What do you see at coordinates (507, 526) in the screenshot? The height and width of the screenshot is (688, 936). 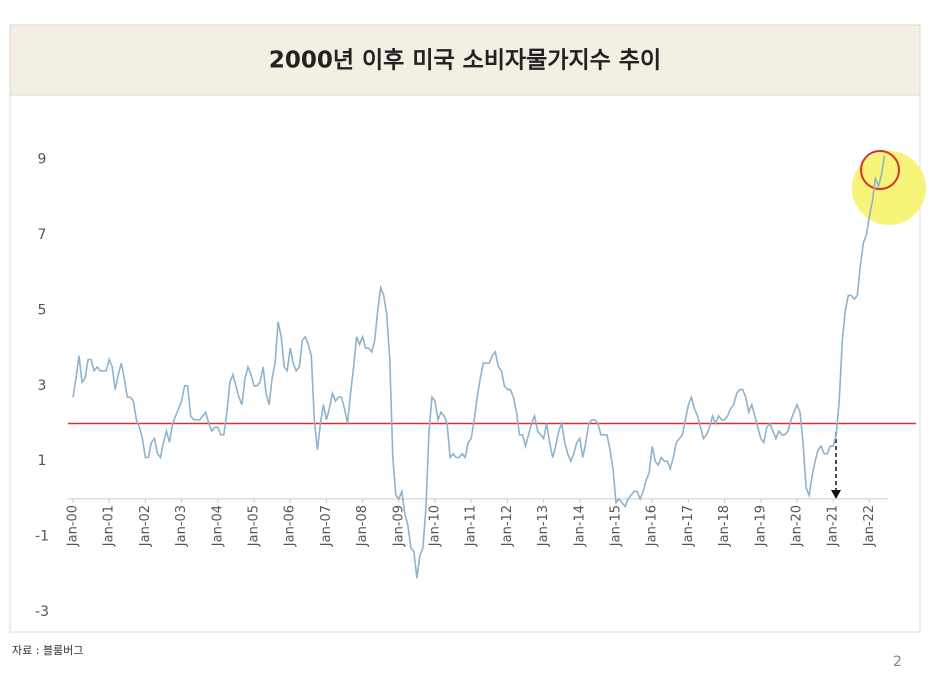 I see `x-tick-label: Jan-12` at bounding box center [507, 526].